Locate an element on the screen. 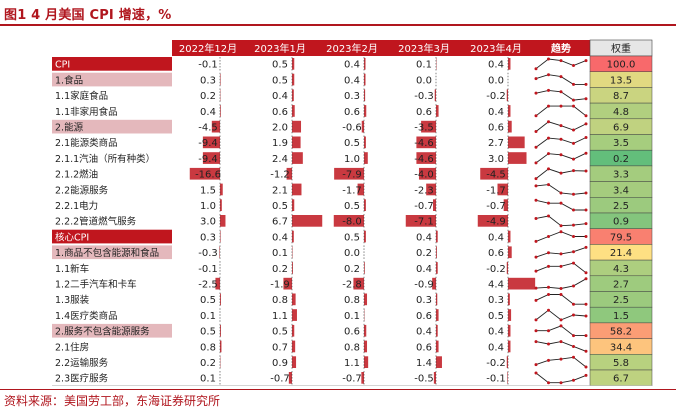 The width and height of the screenshot is (676, 411). trend-line is located at coordinates (561, 268).